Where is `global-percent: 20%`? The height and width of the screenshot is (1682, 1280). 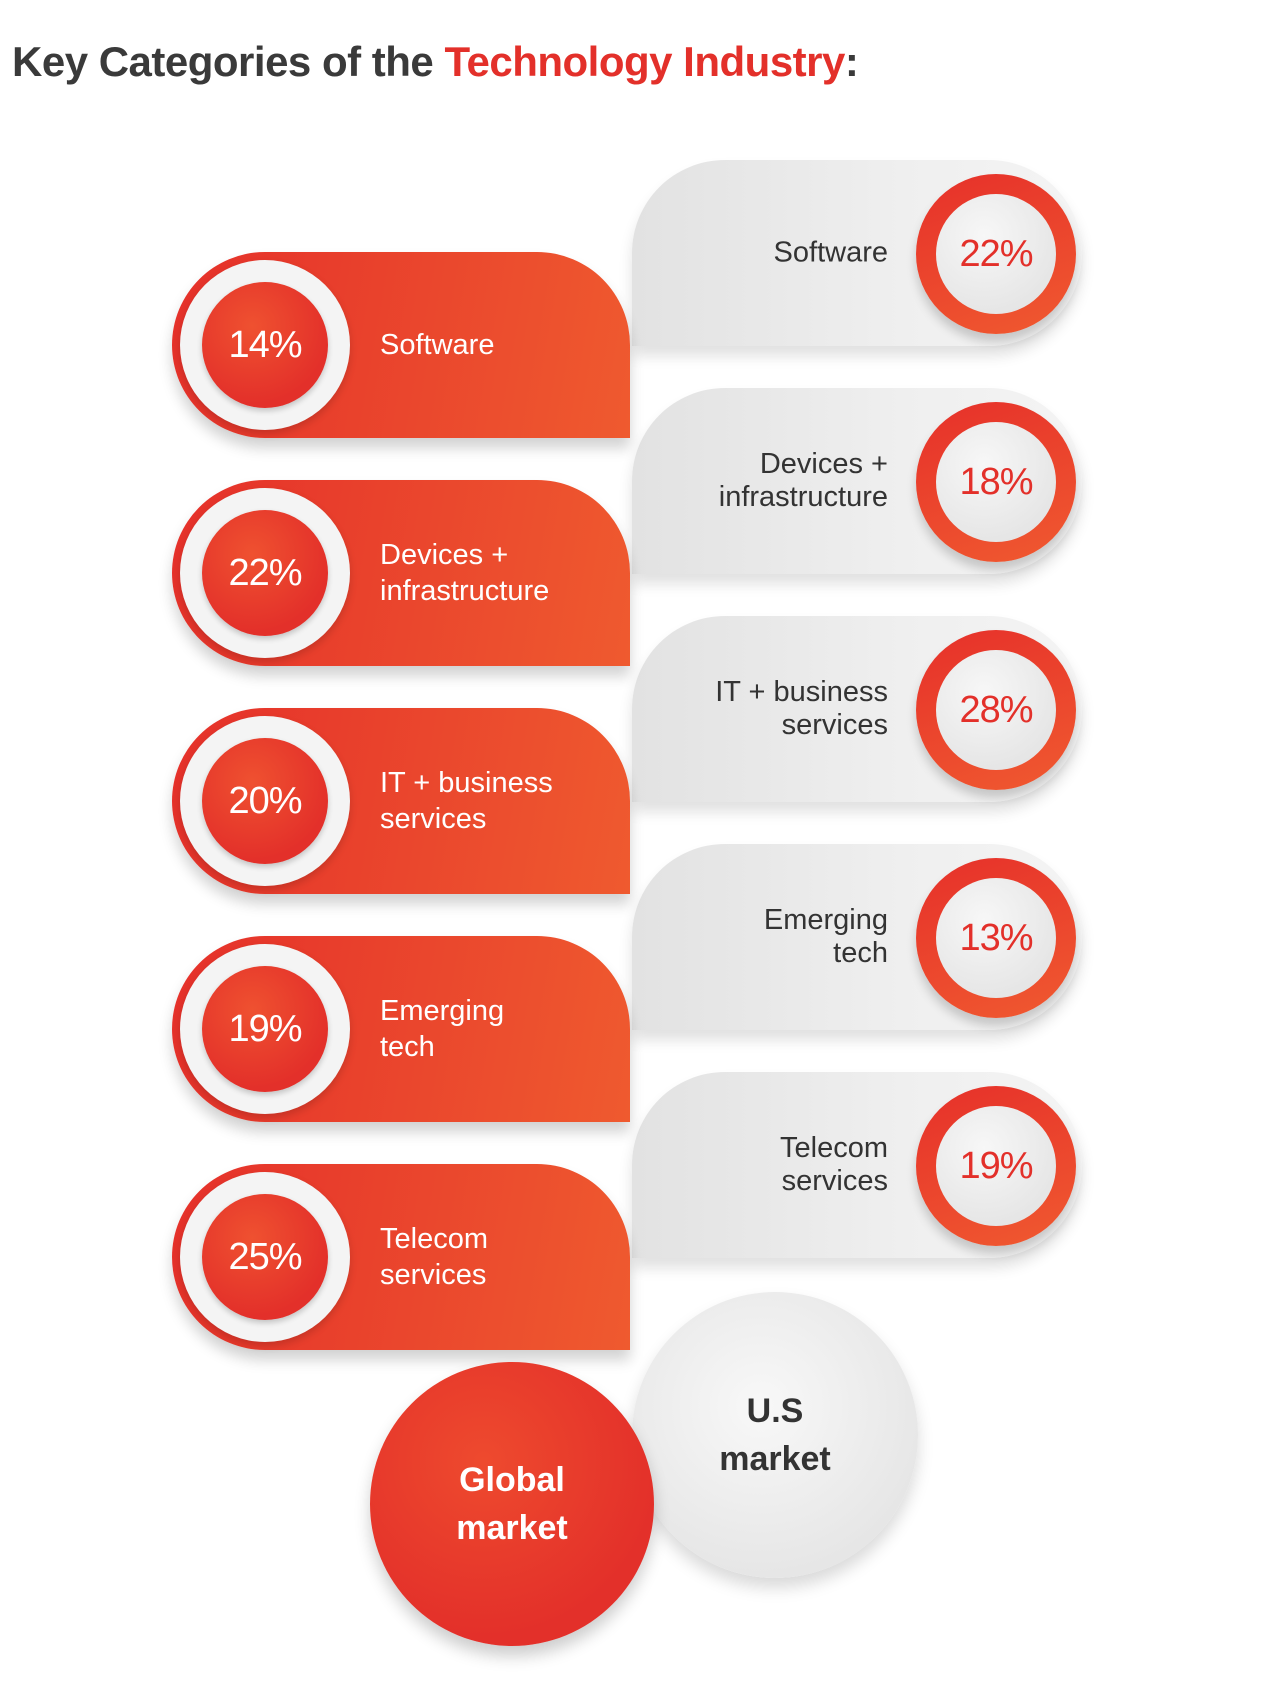 global-percent: 20% is located at coordinates (265, 800).